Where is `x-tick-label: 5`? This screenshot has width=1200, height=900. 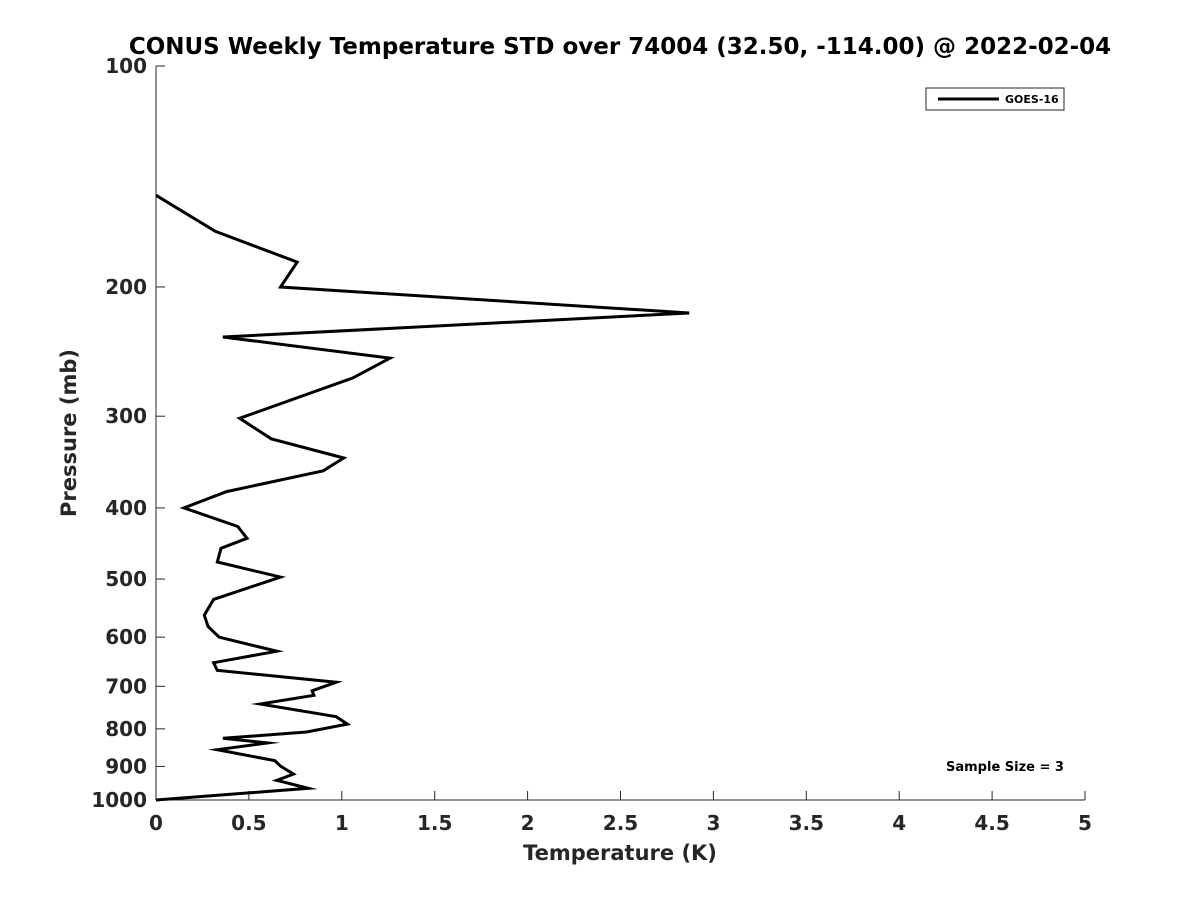 x-tick-label: 5 is located at coordinates (1085, 823).